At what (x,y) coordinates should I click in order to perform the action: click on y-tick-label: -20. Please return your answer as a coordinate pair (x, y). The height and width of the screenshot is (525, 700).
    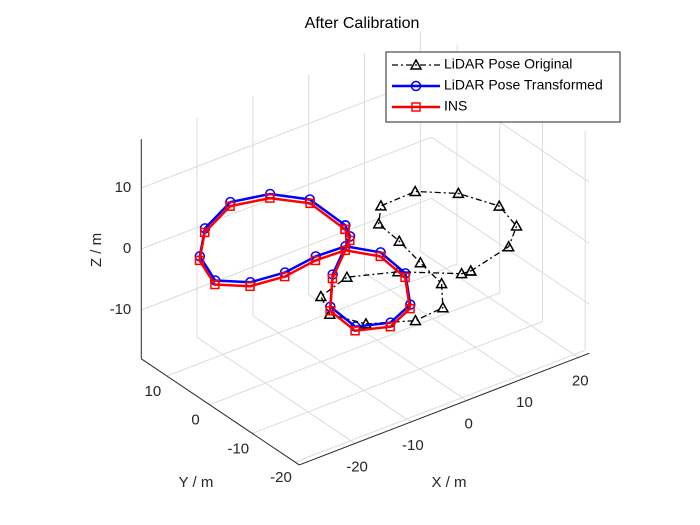
    Looking at the image, I should click on (281, 477).